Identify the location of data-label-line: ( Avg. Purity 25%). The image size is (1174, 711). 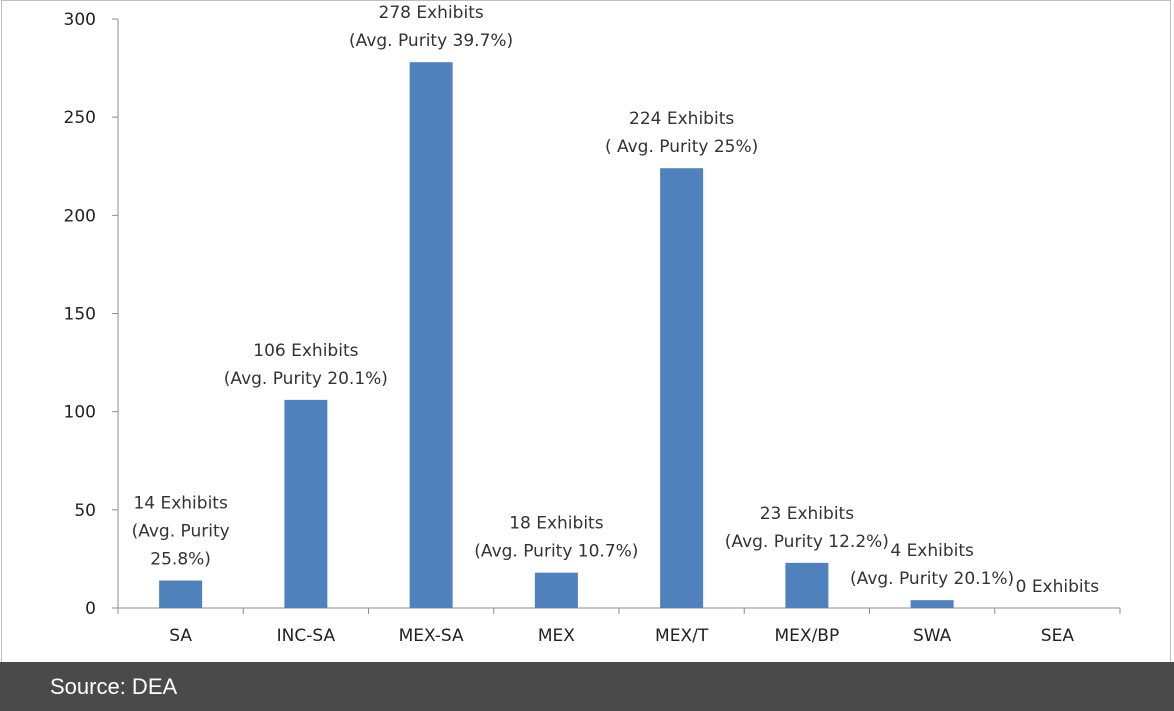
(681, 147).